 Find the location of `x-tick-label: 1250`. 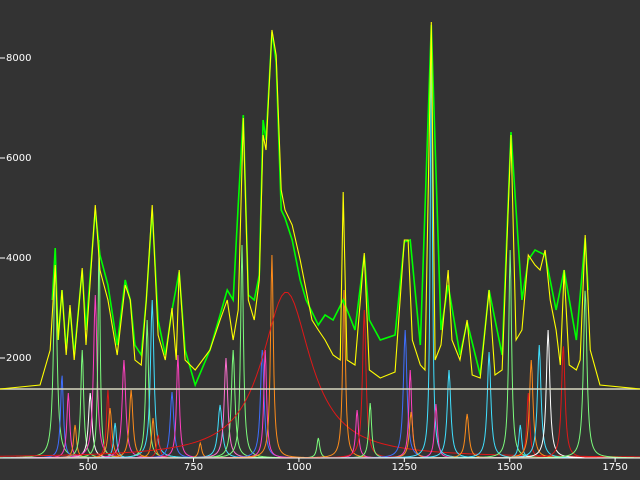

x-tick-label: 1250 is located at coordinates (404, 467).